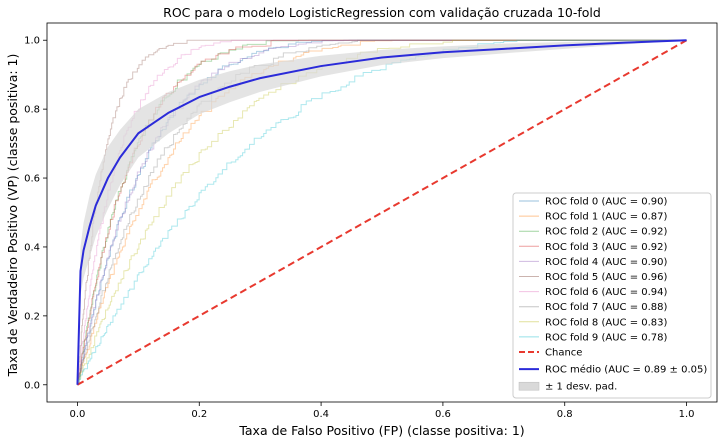 This screenshot has height=444, width=723. Describe the element at coordinates (32, 385) in the screenshot. I see `y-tick-label: 0.0` at that location.